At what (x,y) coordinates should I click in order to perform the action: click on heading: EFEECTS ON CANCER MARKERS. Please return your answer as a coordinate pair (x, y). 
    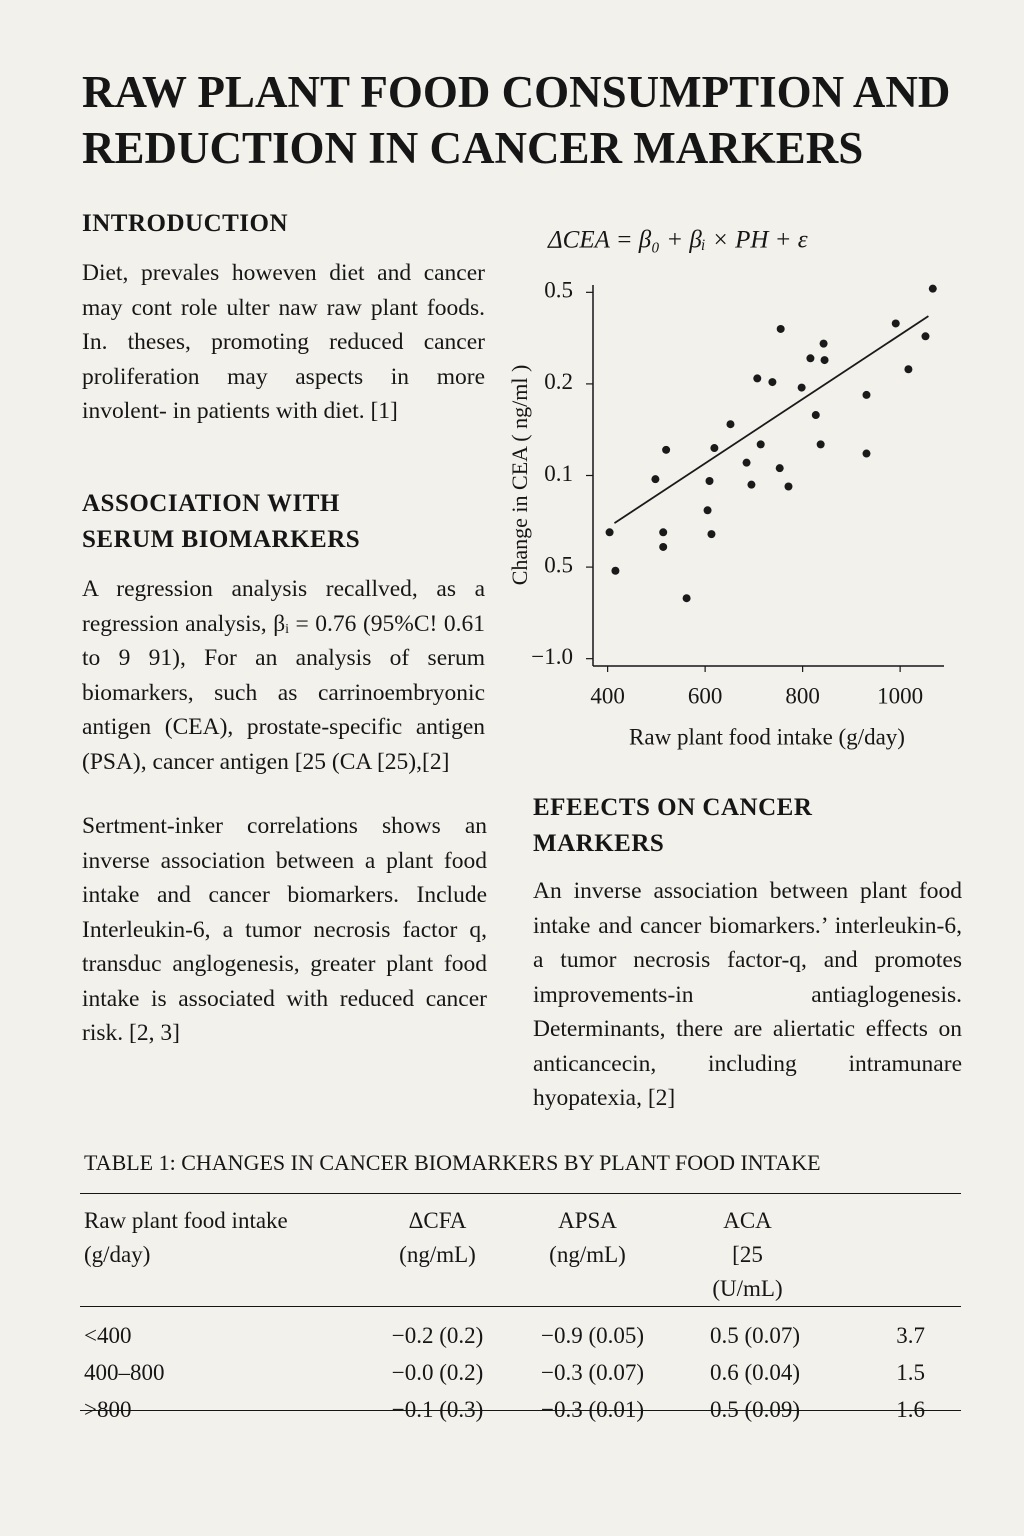
    Looking at the image, I should click on (673, 825).